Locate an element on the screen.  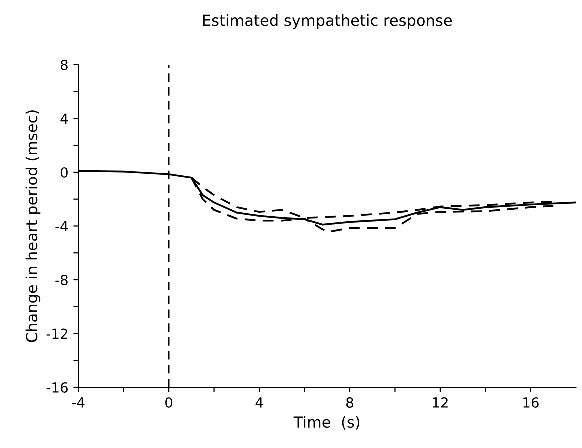
y-tick-label: 8 is located at coordinates (64, 65).